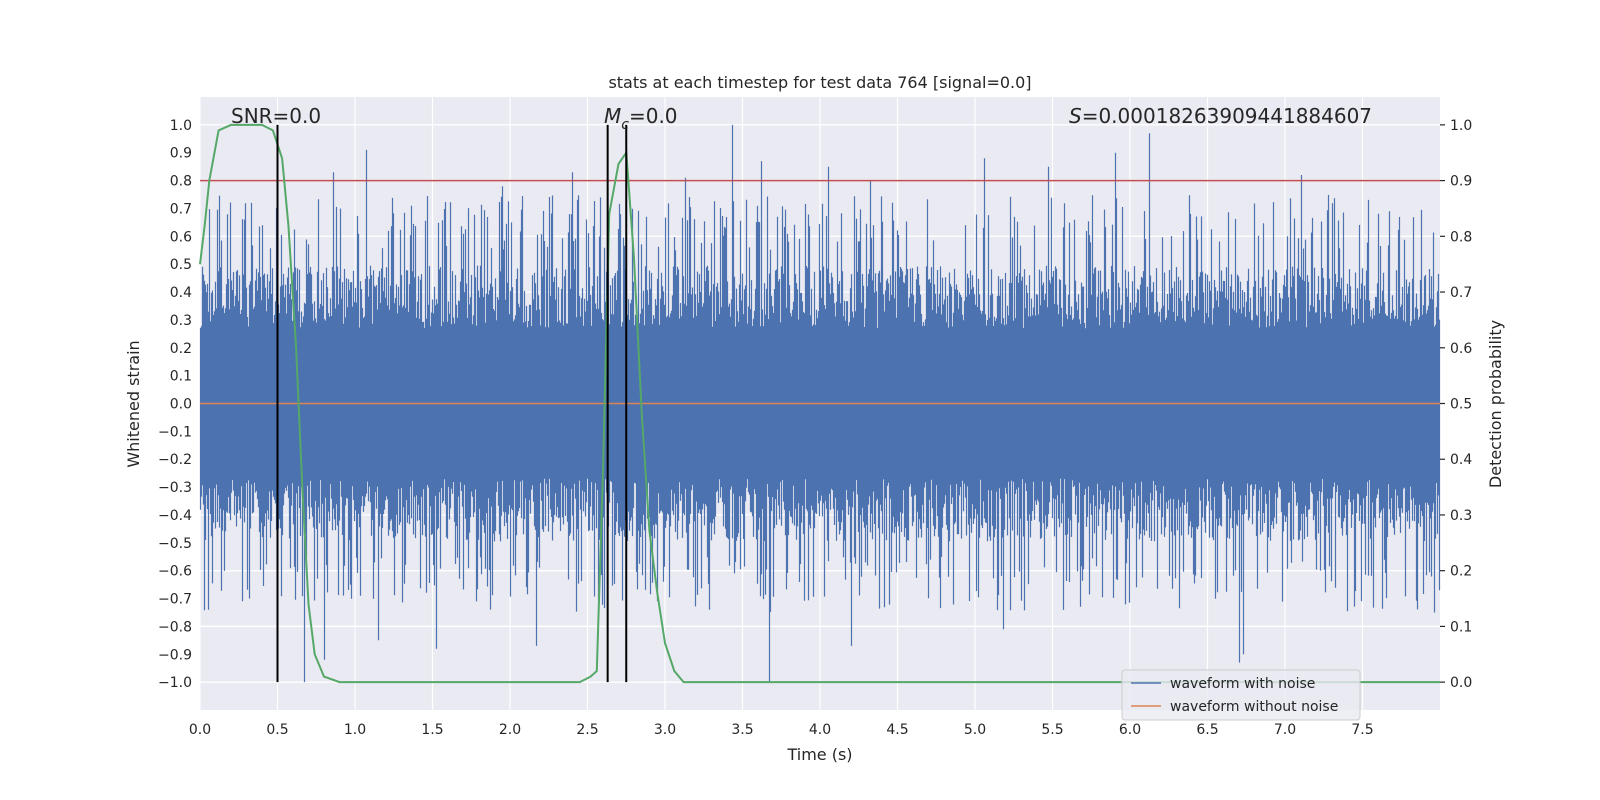 Image resolution: width=1600 pixels, height=800 pixels. What do you see at coordinates (355, 730) in the screenshot?
I see `x-tick-label: 1.0` at bounding box center [355, 730].